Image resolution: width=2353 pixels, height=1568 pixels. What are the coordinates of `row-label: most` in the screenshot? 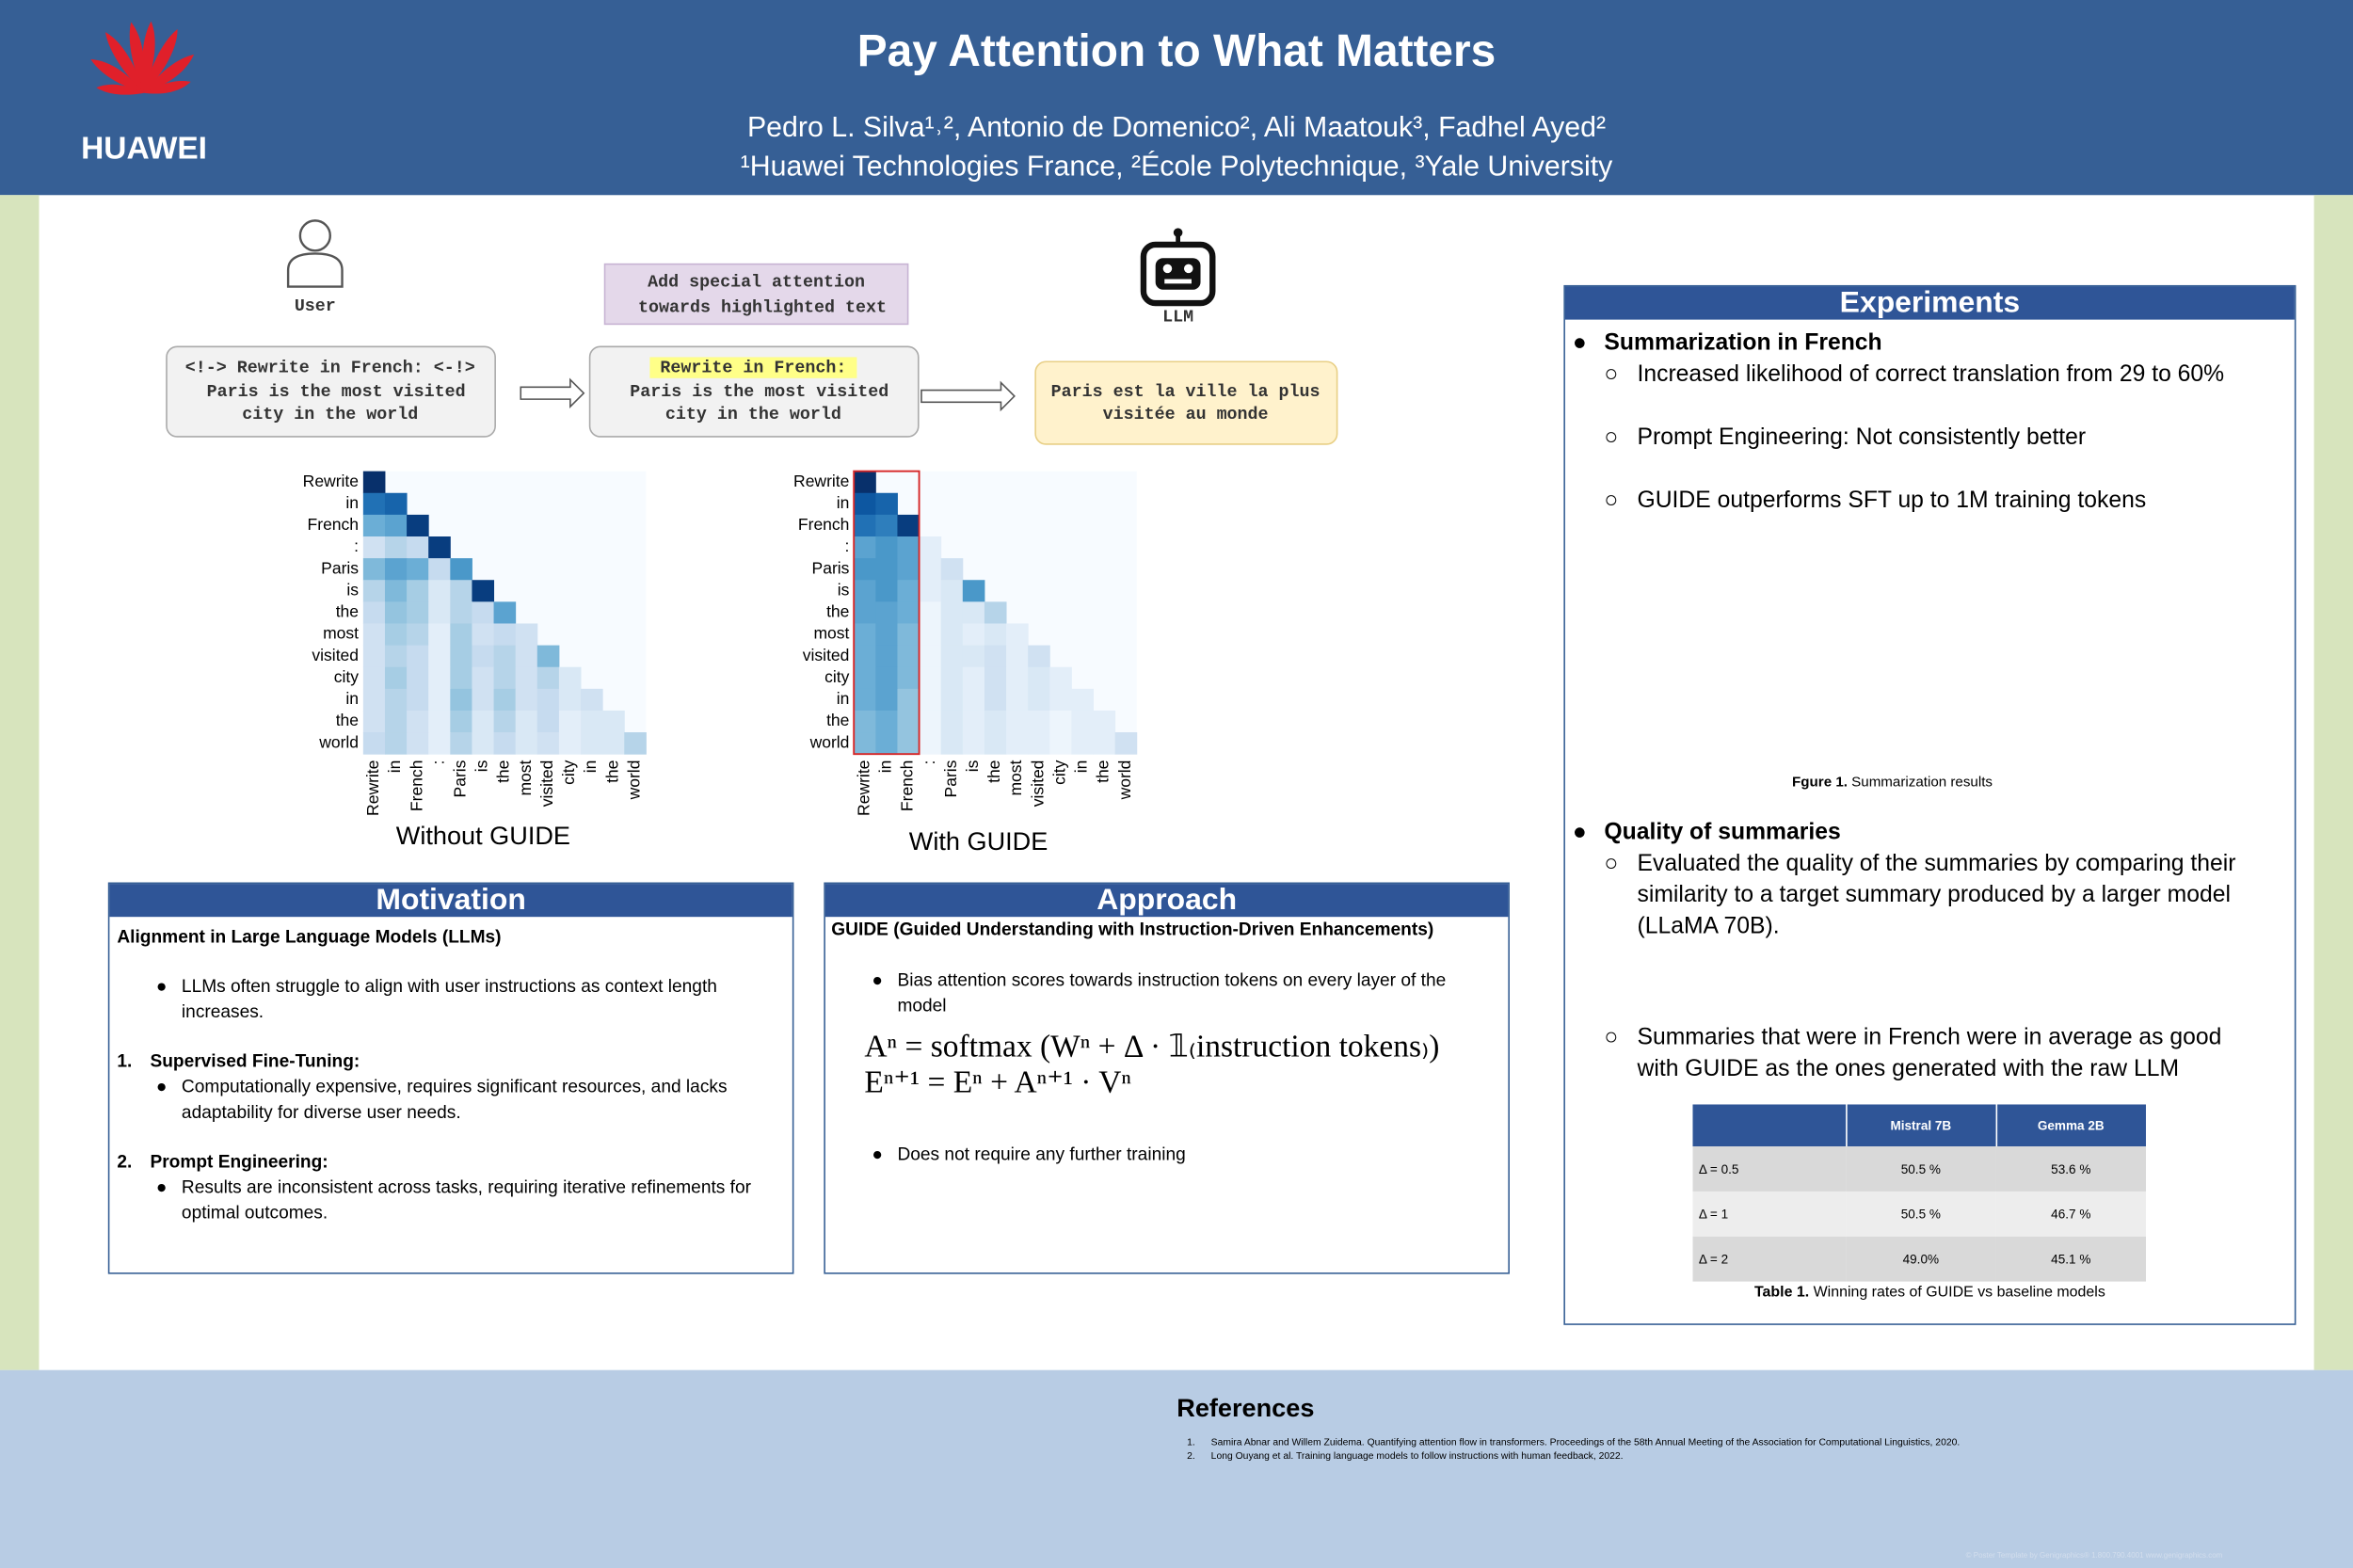 It's located at (831, 633).